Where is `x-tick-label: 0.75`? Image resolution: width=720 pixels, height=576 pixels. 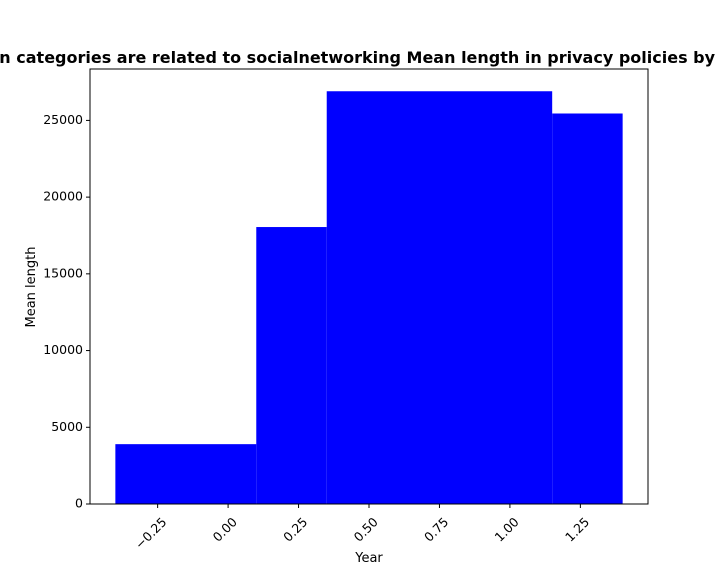 x-tick-label: 0.75 is located at coordinates (436, 529).